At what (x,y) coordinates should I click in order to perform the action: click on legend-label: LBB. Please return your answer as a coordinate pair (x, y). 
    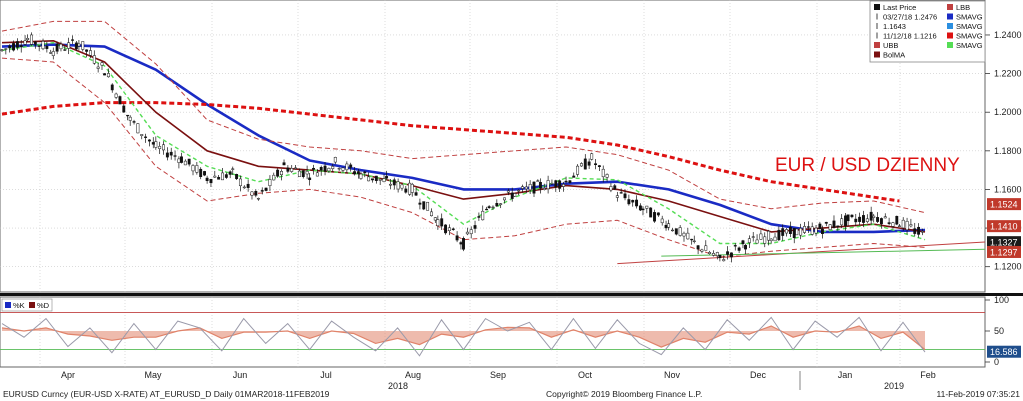
    Looking at the image, I should click on (963, 7).